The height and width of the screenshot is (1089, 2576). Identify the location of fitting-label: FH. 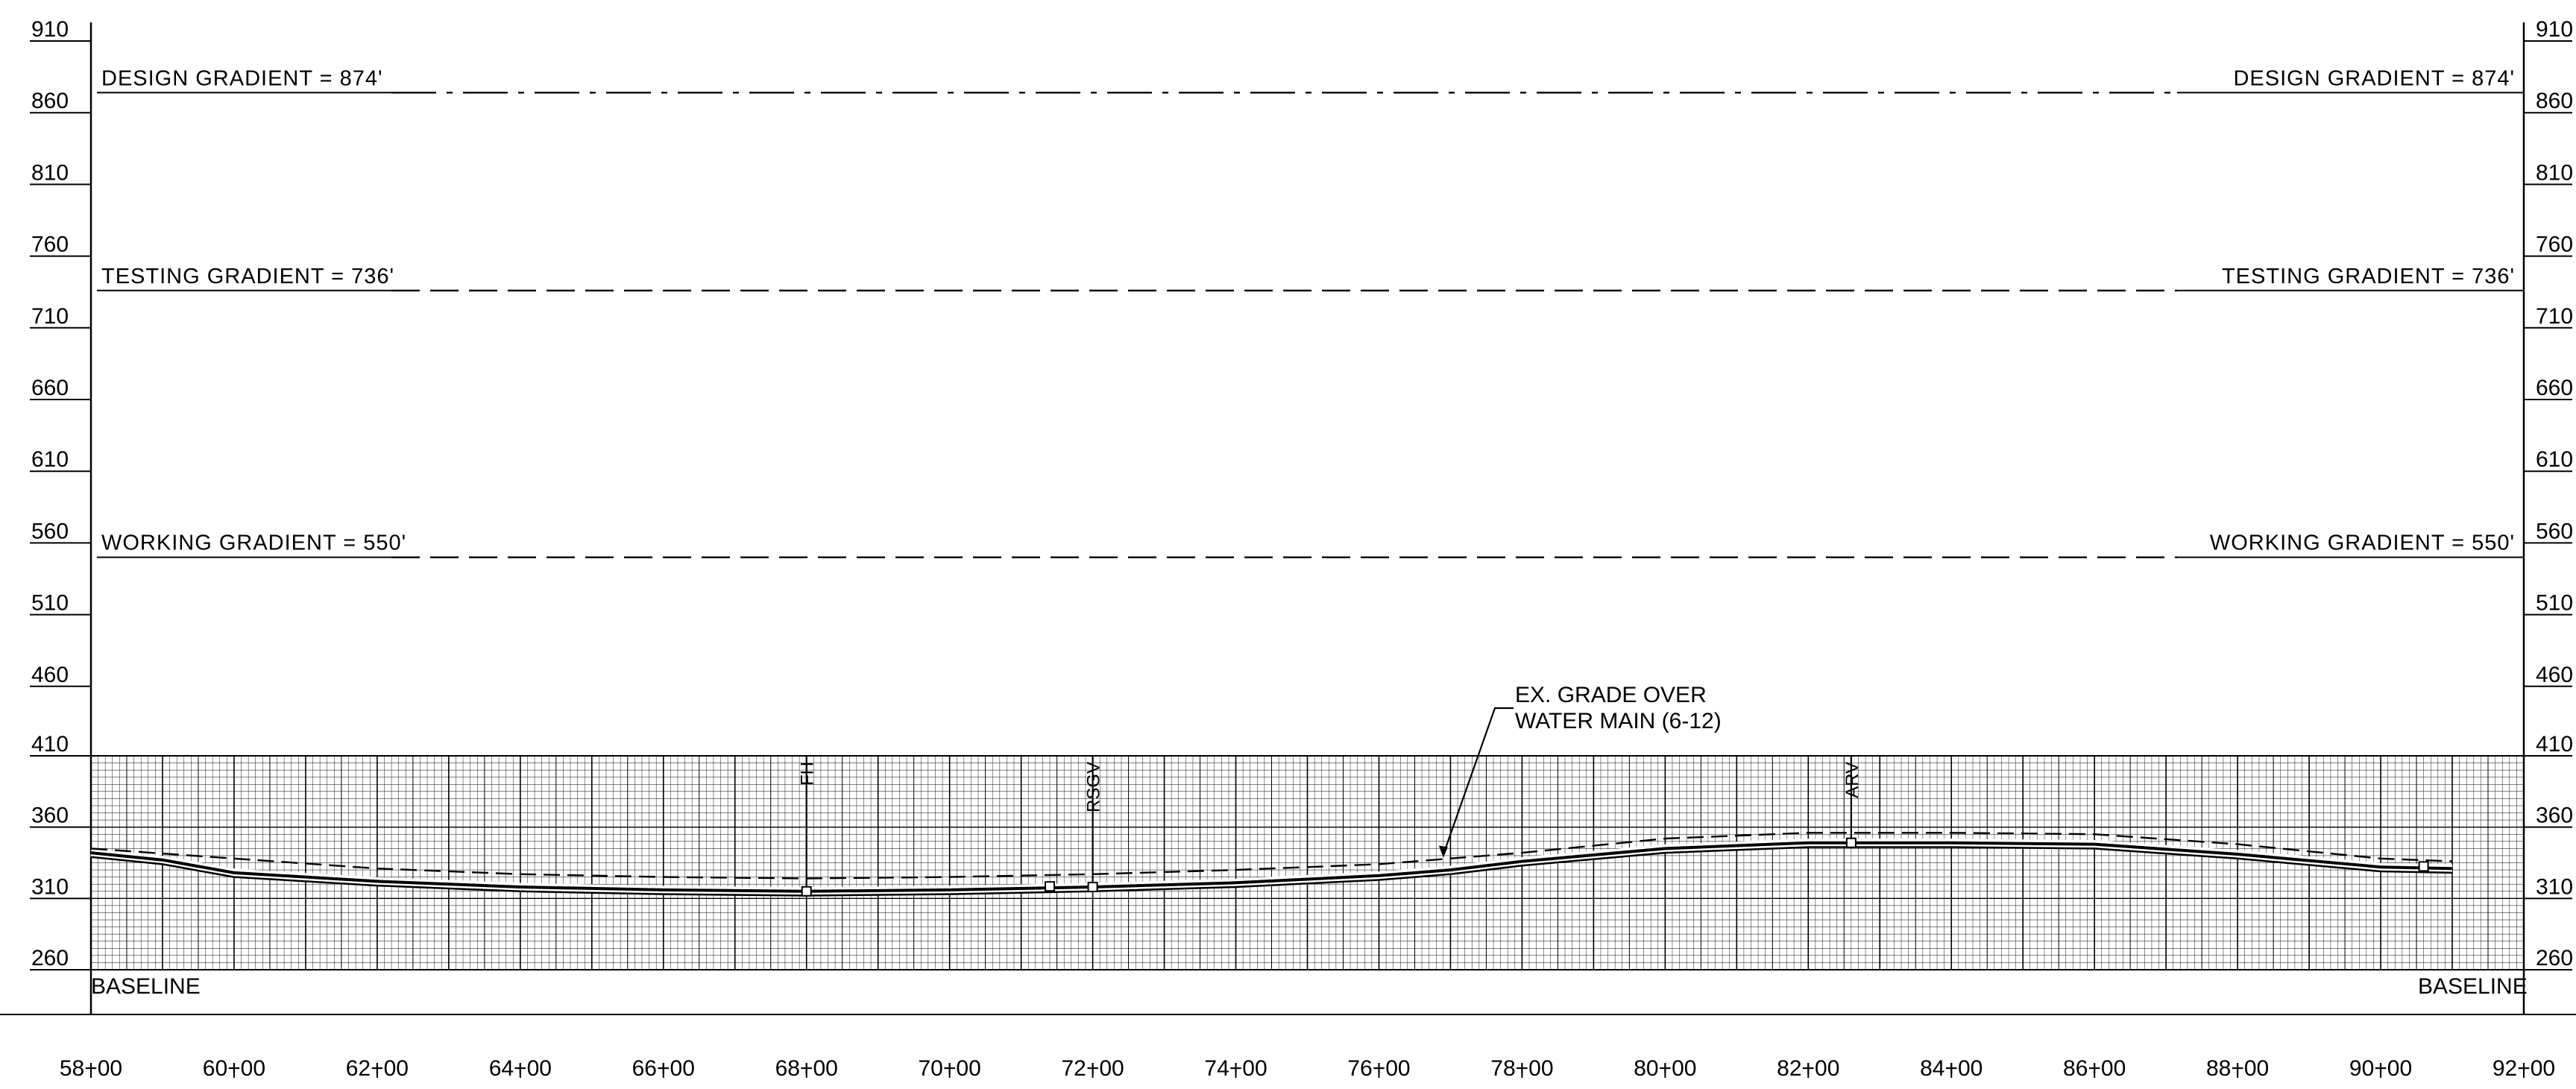
(808, 774).